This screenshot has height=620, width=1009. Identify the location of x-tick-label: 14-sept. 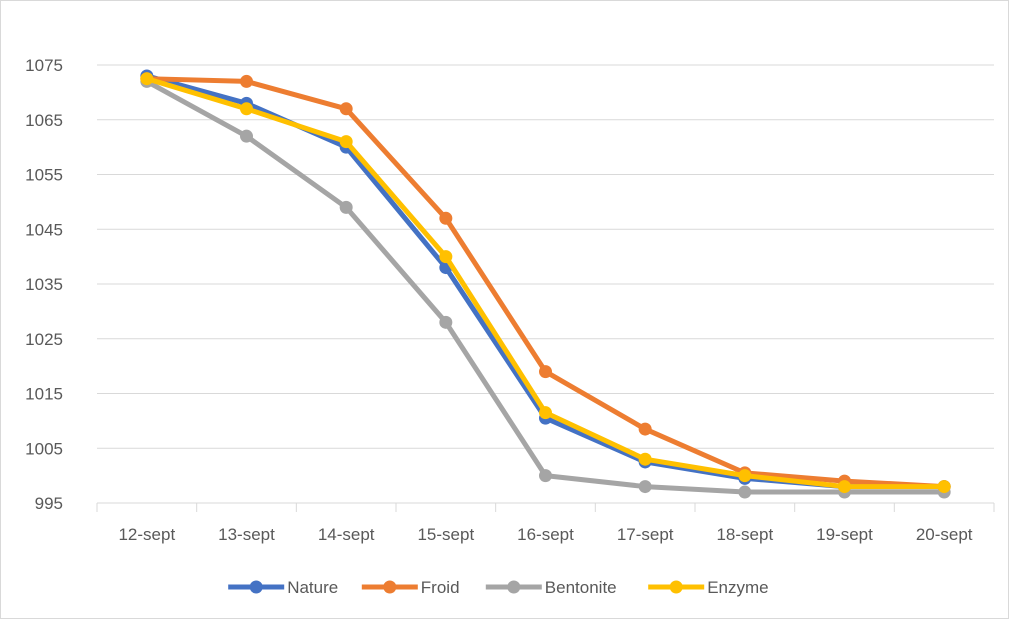
(346, 534).